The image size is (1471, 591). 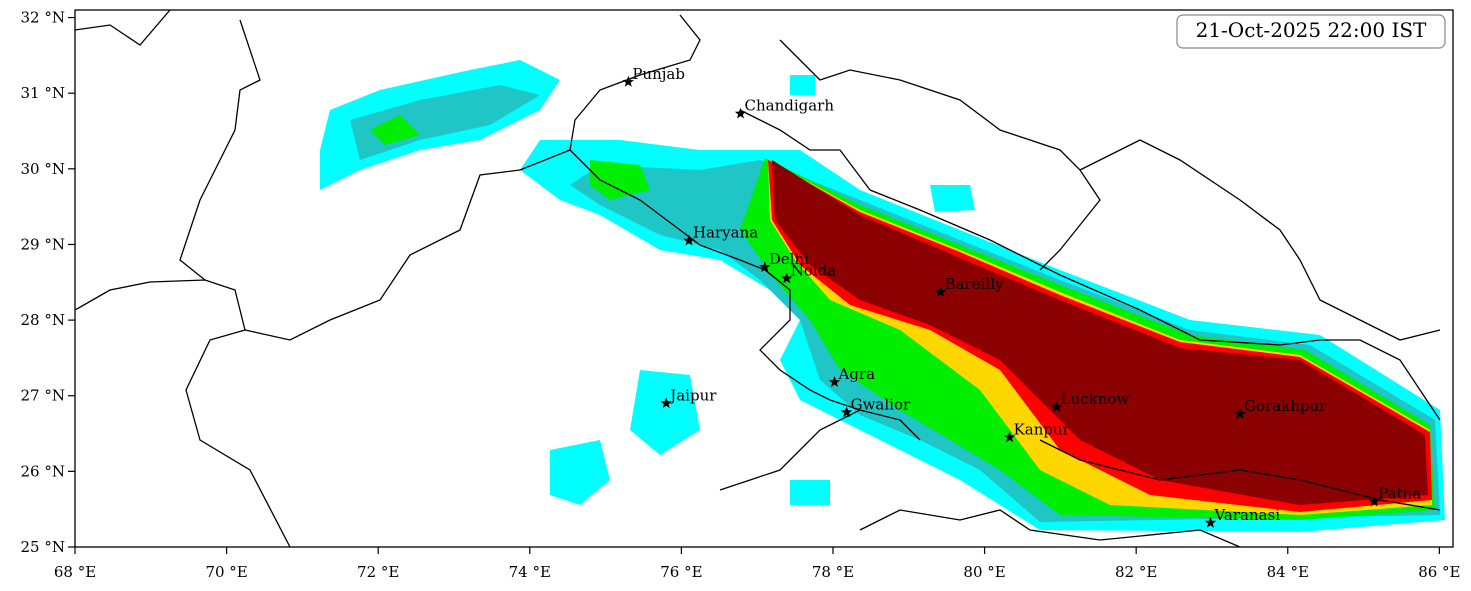 What do you see at coordinates (692, 395) in the screenshot?
I see `city-label: Jaipur` at bounding box center [692, 395].